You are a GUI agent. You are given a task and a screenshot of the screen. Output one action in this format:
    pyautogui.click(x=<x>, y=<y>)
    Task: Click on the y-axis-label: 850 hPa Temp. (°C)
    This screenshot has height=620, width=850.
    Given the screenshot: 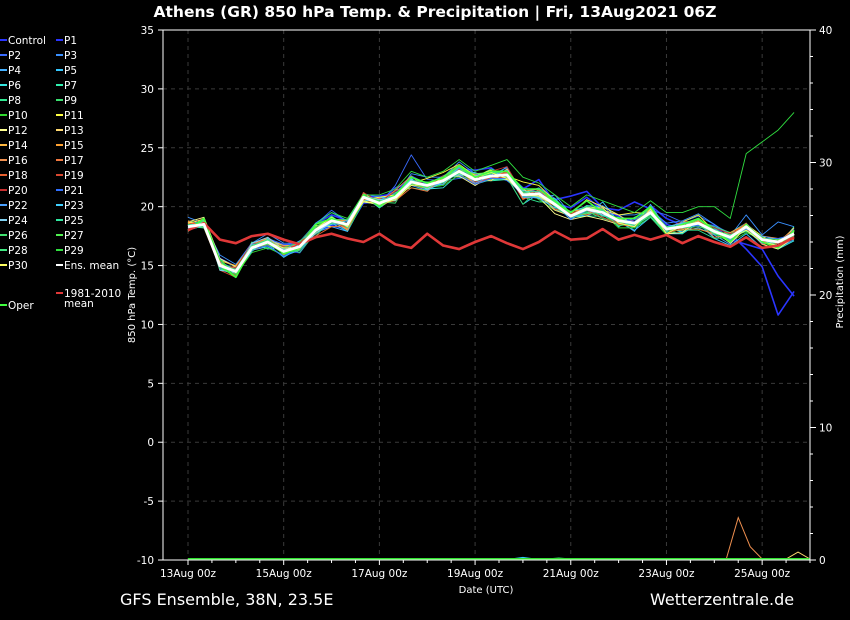 What is the action you would take?
    pyautogui.click(x=132, y=295)
    